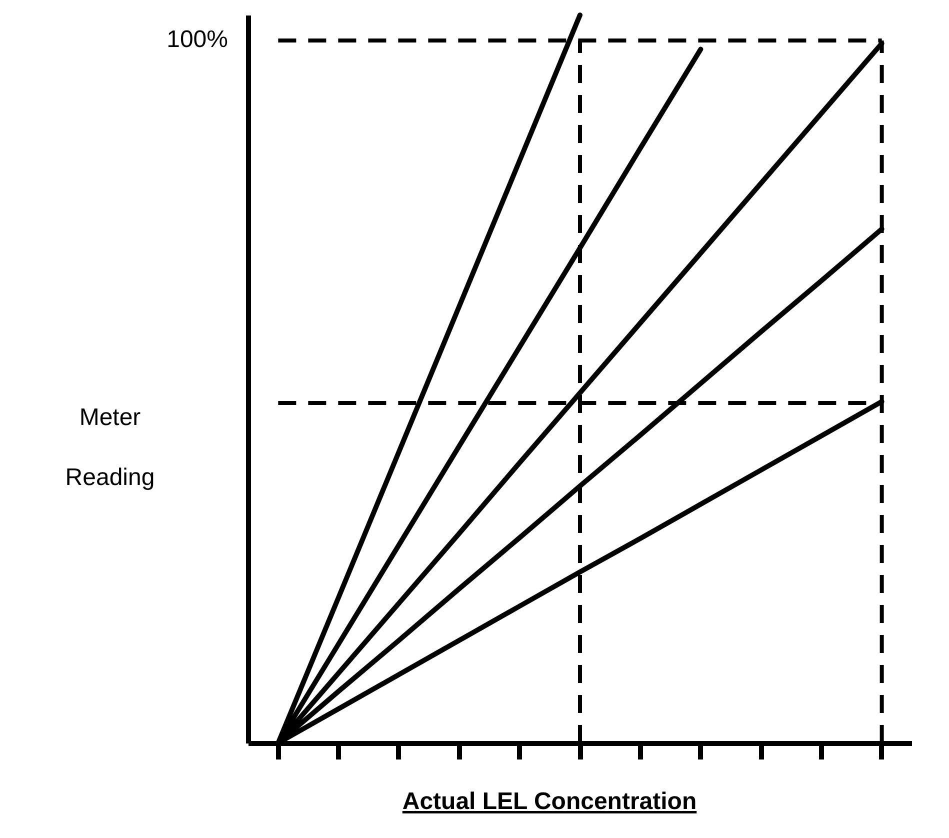 The width and height of the screenshot is (949, 838). What do you see at coordinates (197, 39) in the screenshot?
I see `text: 100%` at bounding box center [197, 39].